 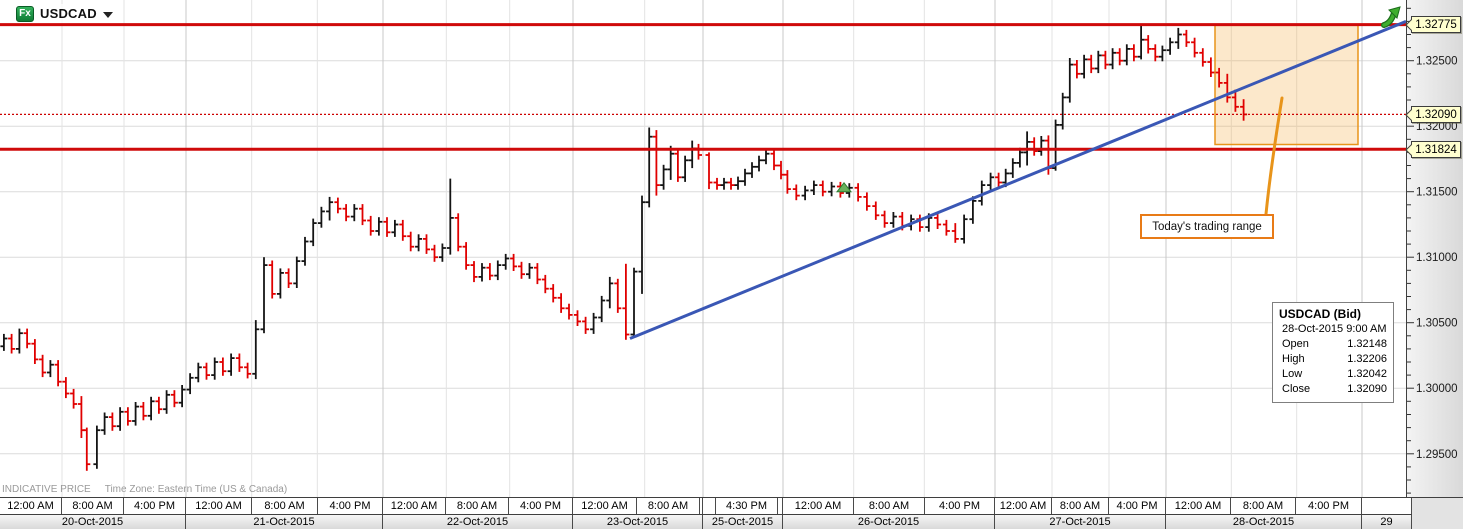 What do you see at coordinates (1387, 506) in the screenshot?
I see `time-cell` at bounding box center [1387, 506].